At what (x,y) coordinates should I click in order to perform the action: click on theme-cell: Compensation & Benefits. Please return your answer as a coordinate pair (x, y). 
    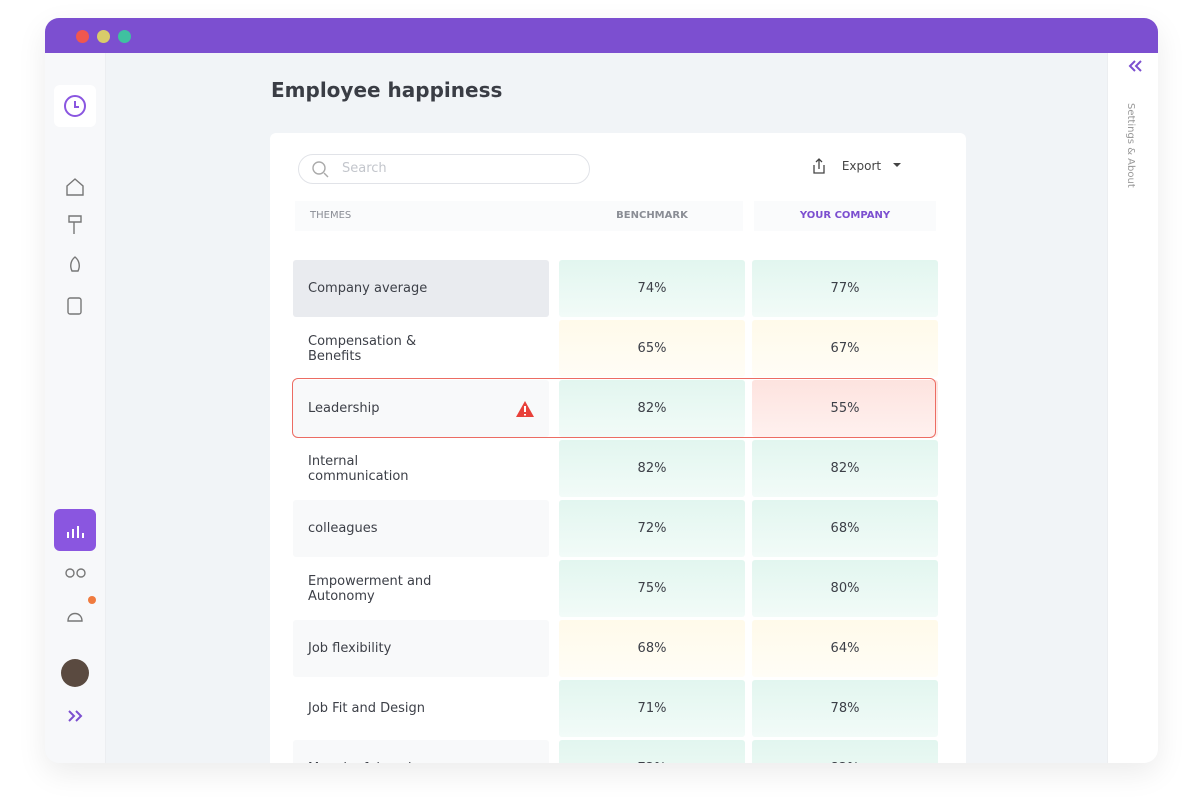
    Looking at the image, I should click on (421, 348).